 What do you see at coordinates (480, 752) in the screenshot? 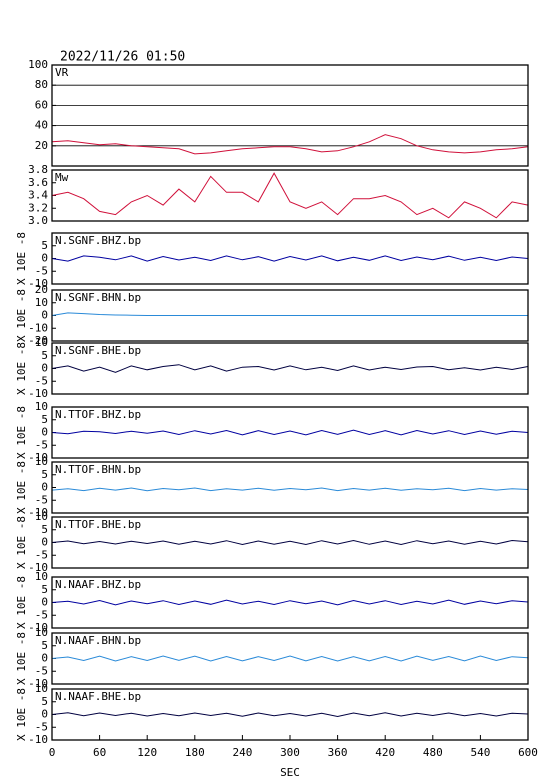
I see `x-tick-label: 540` at bounding box center [480, 752].